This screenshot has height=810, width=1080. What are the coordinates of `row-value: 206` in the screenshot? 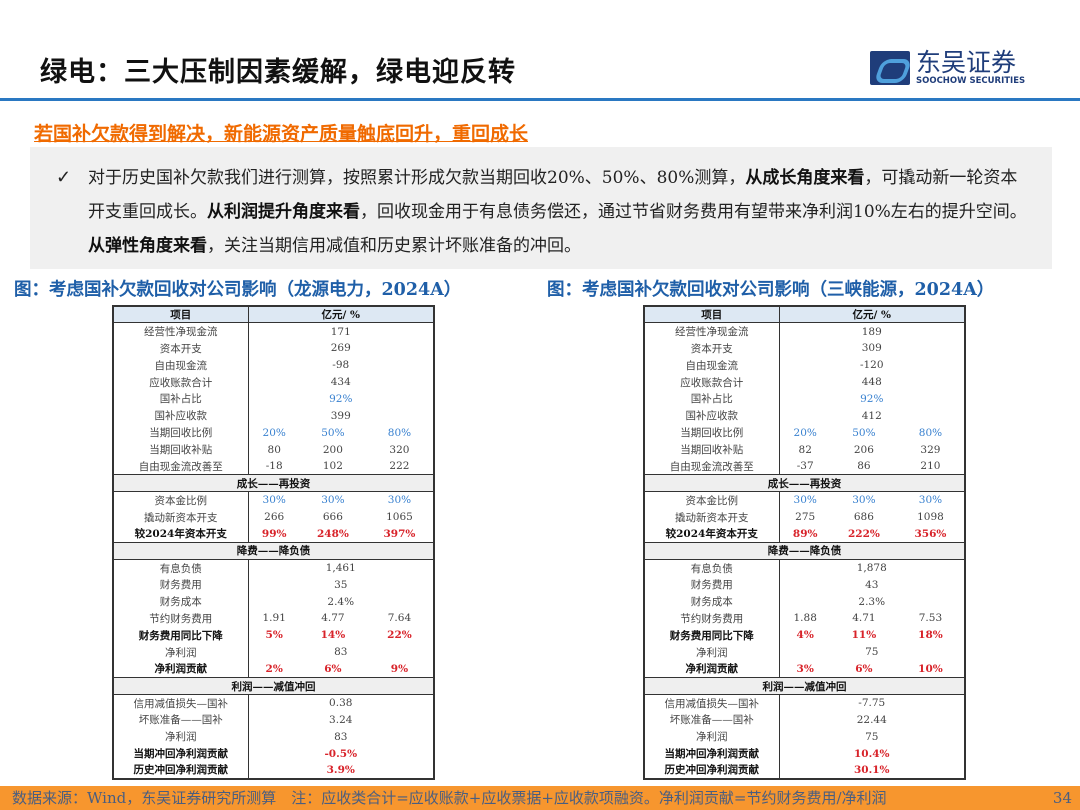 It's located at (863, 449).